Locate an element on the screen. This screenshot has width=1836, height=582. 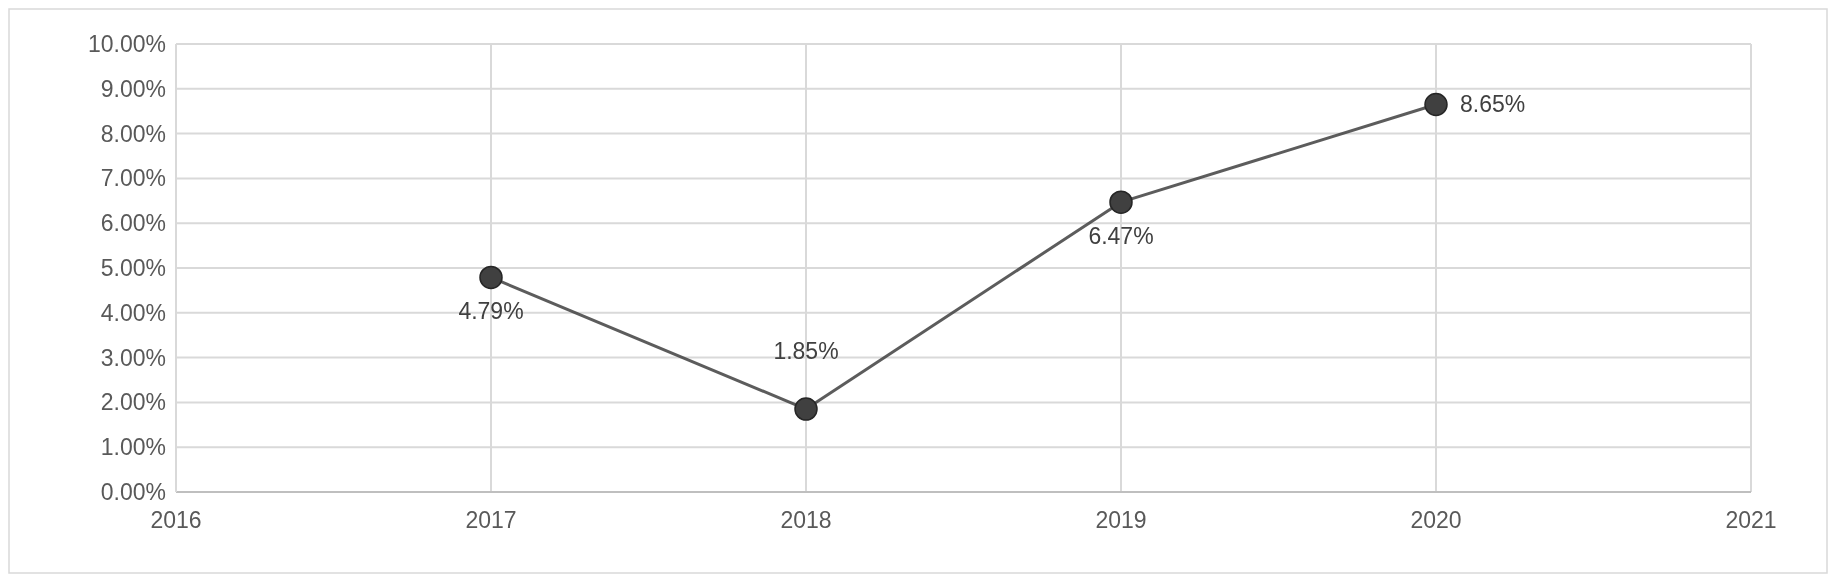
y-tick-label: 7.00% is located at coordinates (133, 178).